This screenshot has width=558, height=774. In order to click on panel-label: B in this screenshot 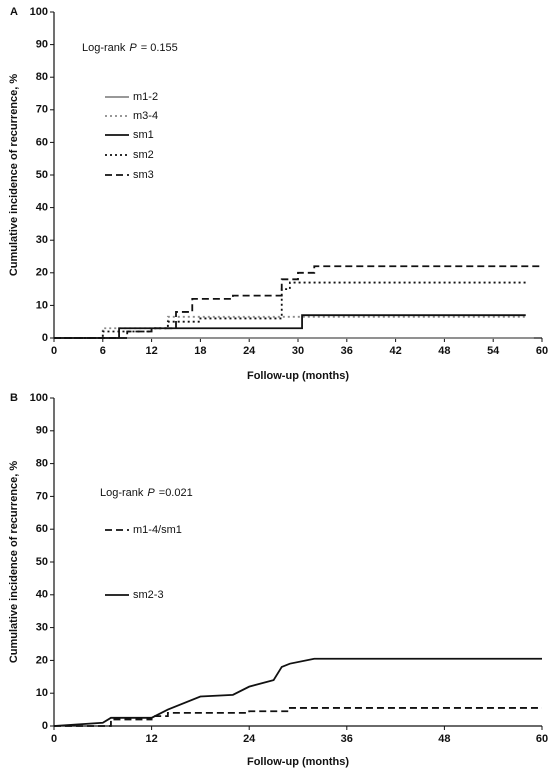, I will do `click(14, 398)`.